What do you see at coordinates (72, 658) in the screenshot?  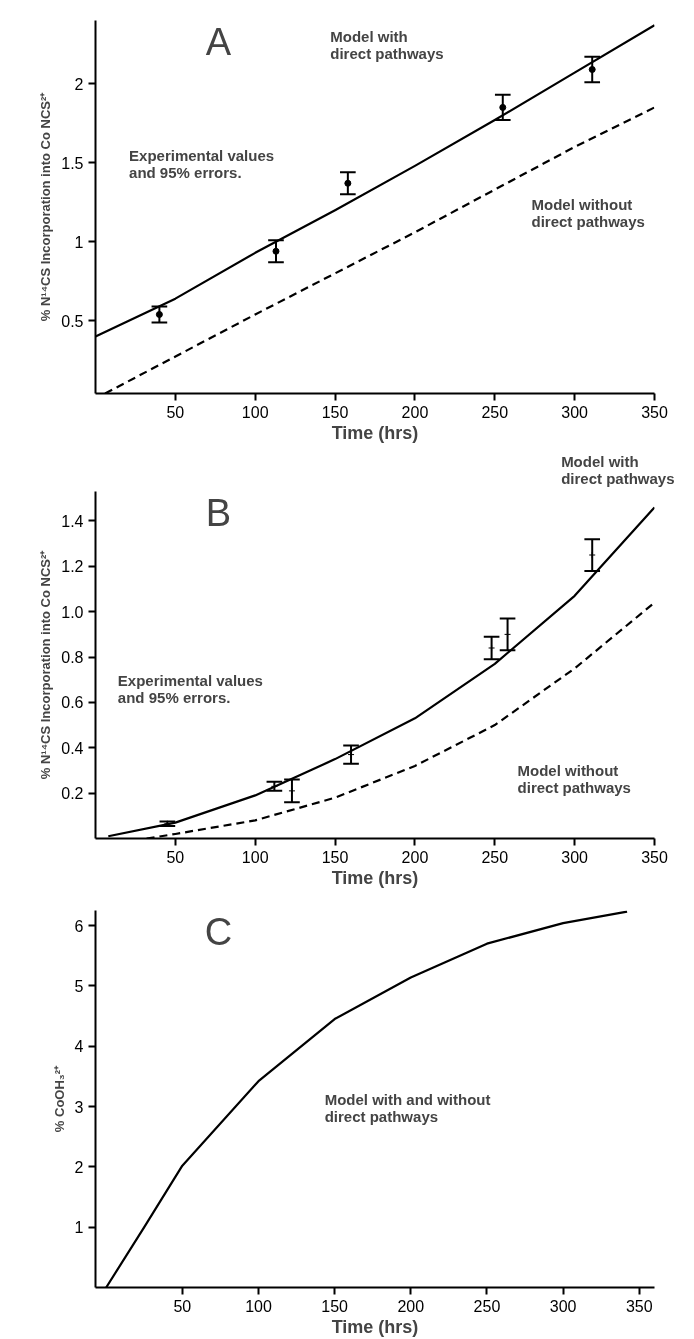 I see `y-tick-label: 0.8` at bounding box center [72, 658].